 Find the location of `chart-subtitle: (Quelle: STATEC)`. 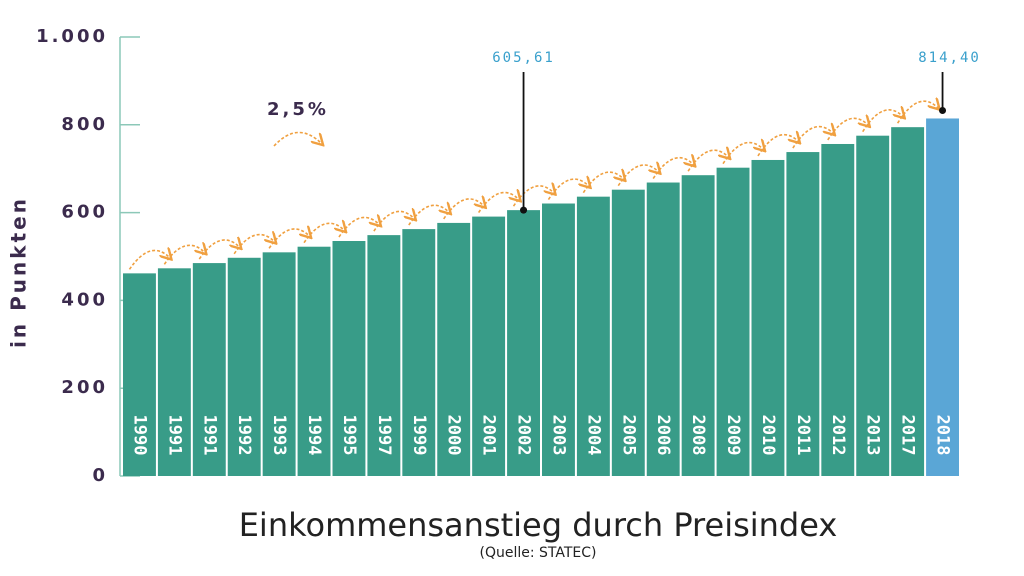

chart-subtitle: (Quelle: STATEC) is located at coordinates (537, 553).